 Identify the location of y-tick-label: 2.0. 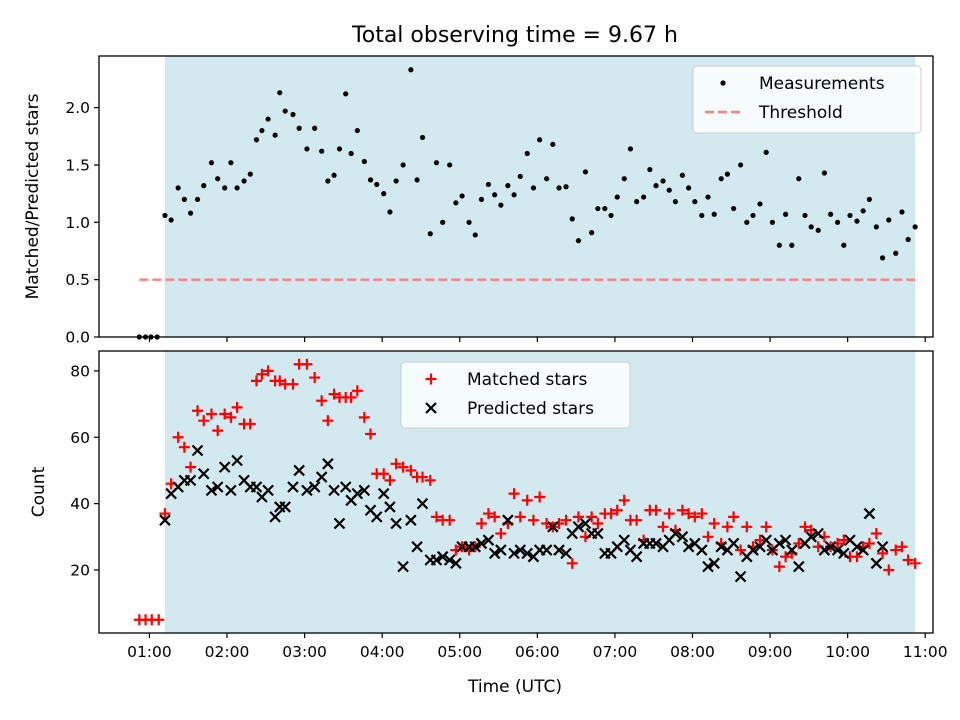
(77, 108).